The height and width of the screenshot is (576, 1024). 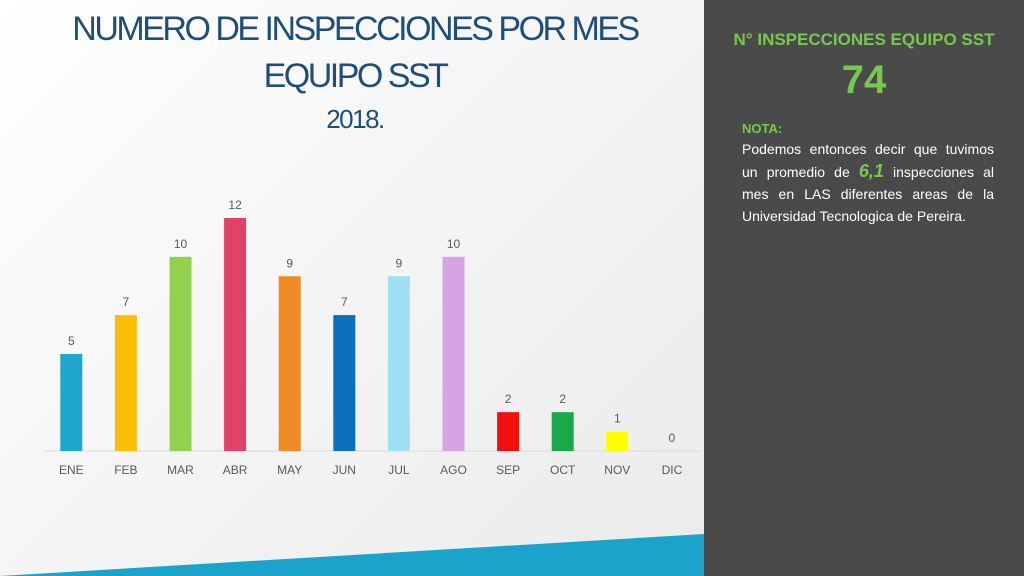 What do you see at coordinates (454, 244) in the screenshot?
I see `data-label-ago: 10` at bounding box center [454, 244].